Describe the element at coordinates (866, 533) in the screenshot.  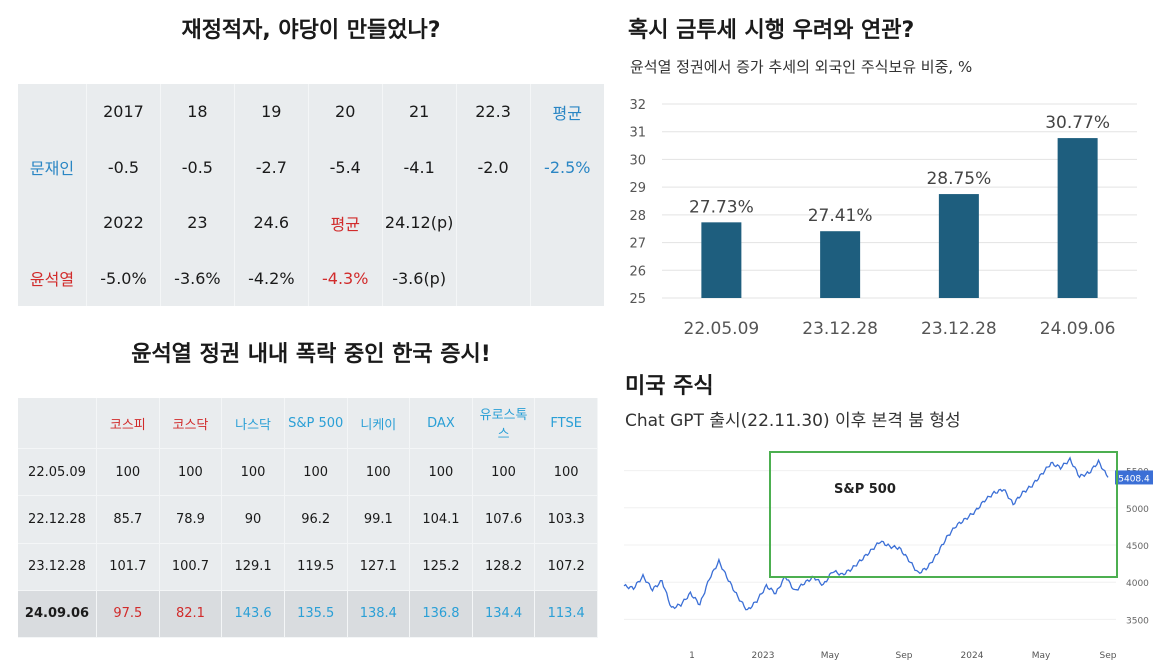
I see `sp500-line` at that location.